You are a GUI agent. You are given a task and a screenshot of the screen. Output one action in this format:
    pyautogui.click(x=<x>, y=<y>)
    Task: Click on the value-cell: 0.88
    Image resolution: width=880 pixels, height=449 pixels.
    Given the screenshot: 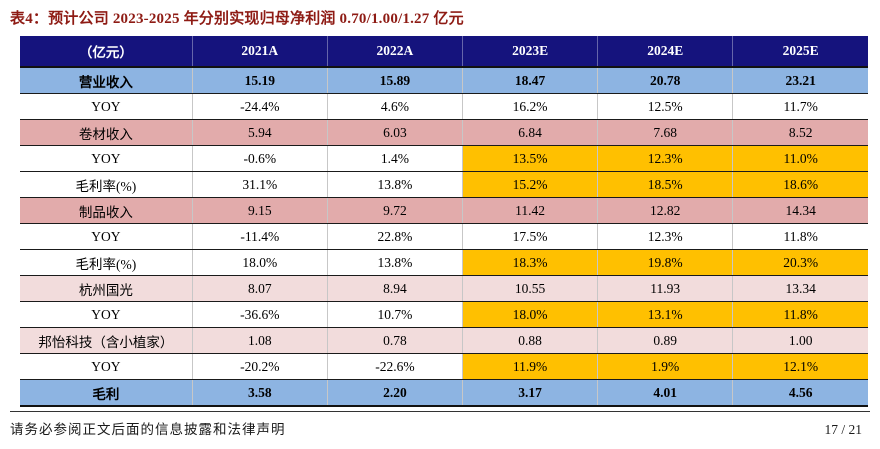 What is the action you would take?
    pyautogui.click(x=530, y=340)
    